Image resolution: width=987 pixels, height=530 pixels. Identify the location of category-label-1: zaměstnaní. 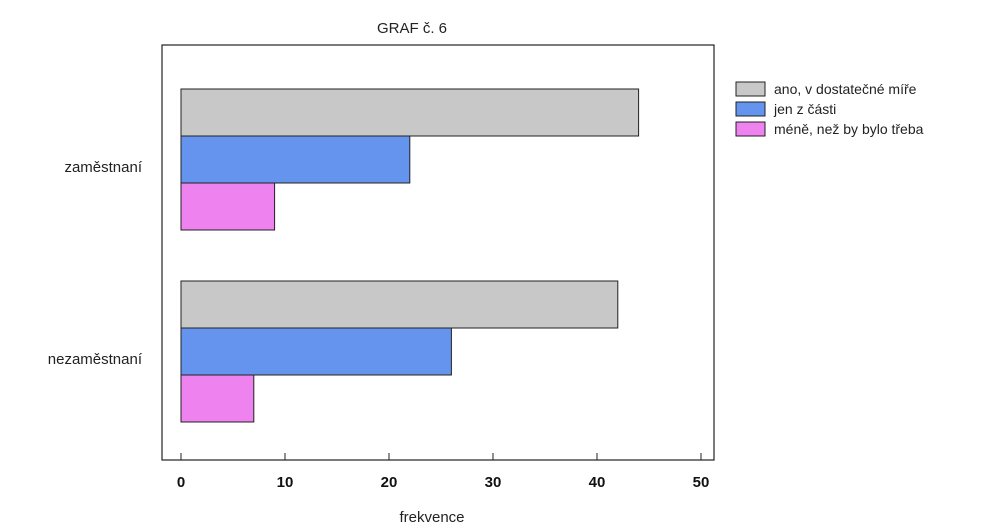
(103, 167).